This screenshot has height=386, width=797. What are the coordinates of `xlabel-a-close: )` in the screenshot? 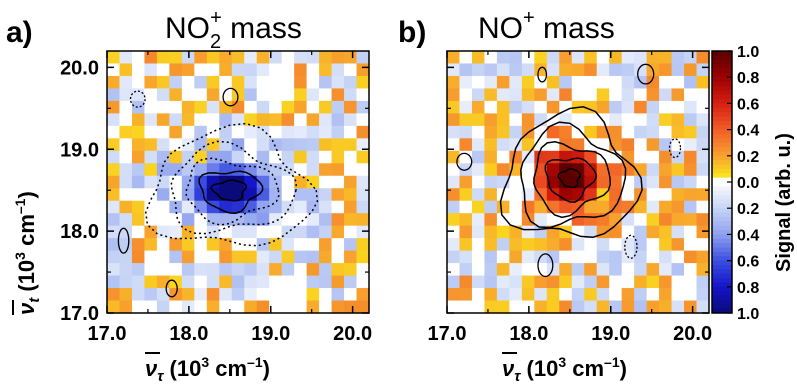 It's located at (266, 368).